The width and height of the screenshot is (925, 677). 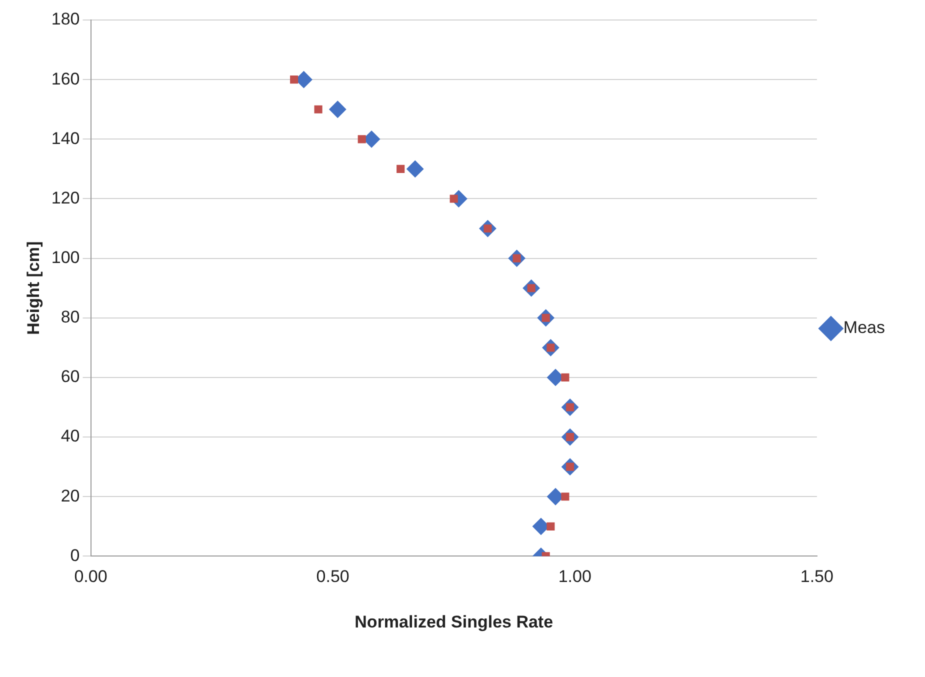 What do you see at coordinates (70, 376) in the screenshot?
I see `y-tick-label: 60` at bounding box center [70, 376].